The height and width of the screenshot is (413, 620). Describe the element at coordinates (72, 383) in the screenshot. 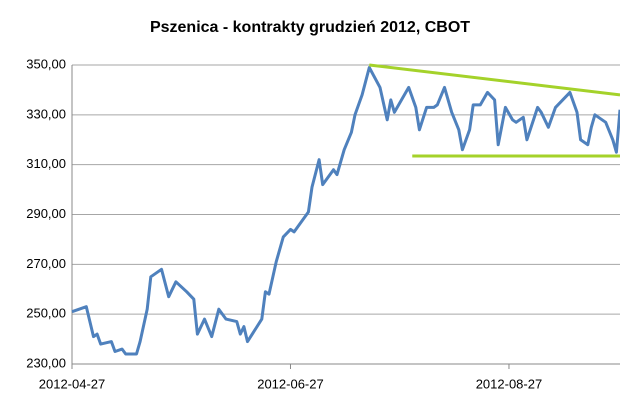

I see `x-tick-label: 2012-04-27` at that location.